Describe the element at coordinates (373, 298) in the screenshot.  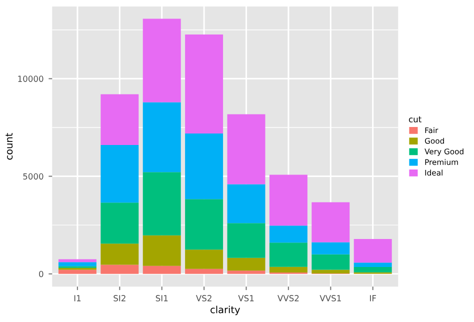
I see `x-tick-label: IF` at that location.